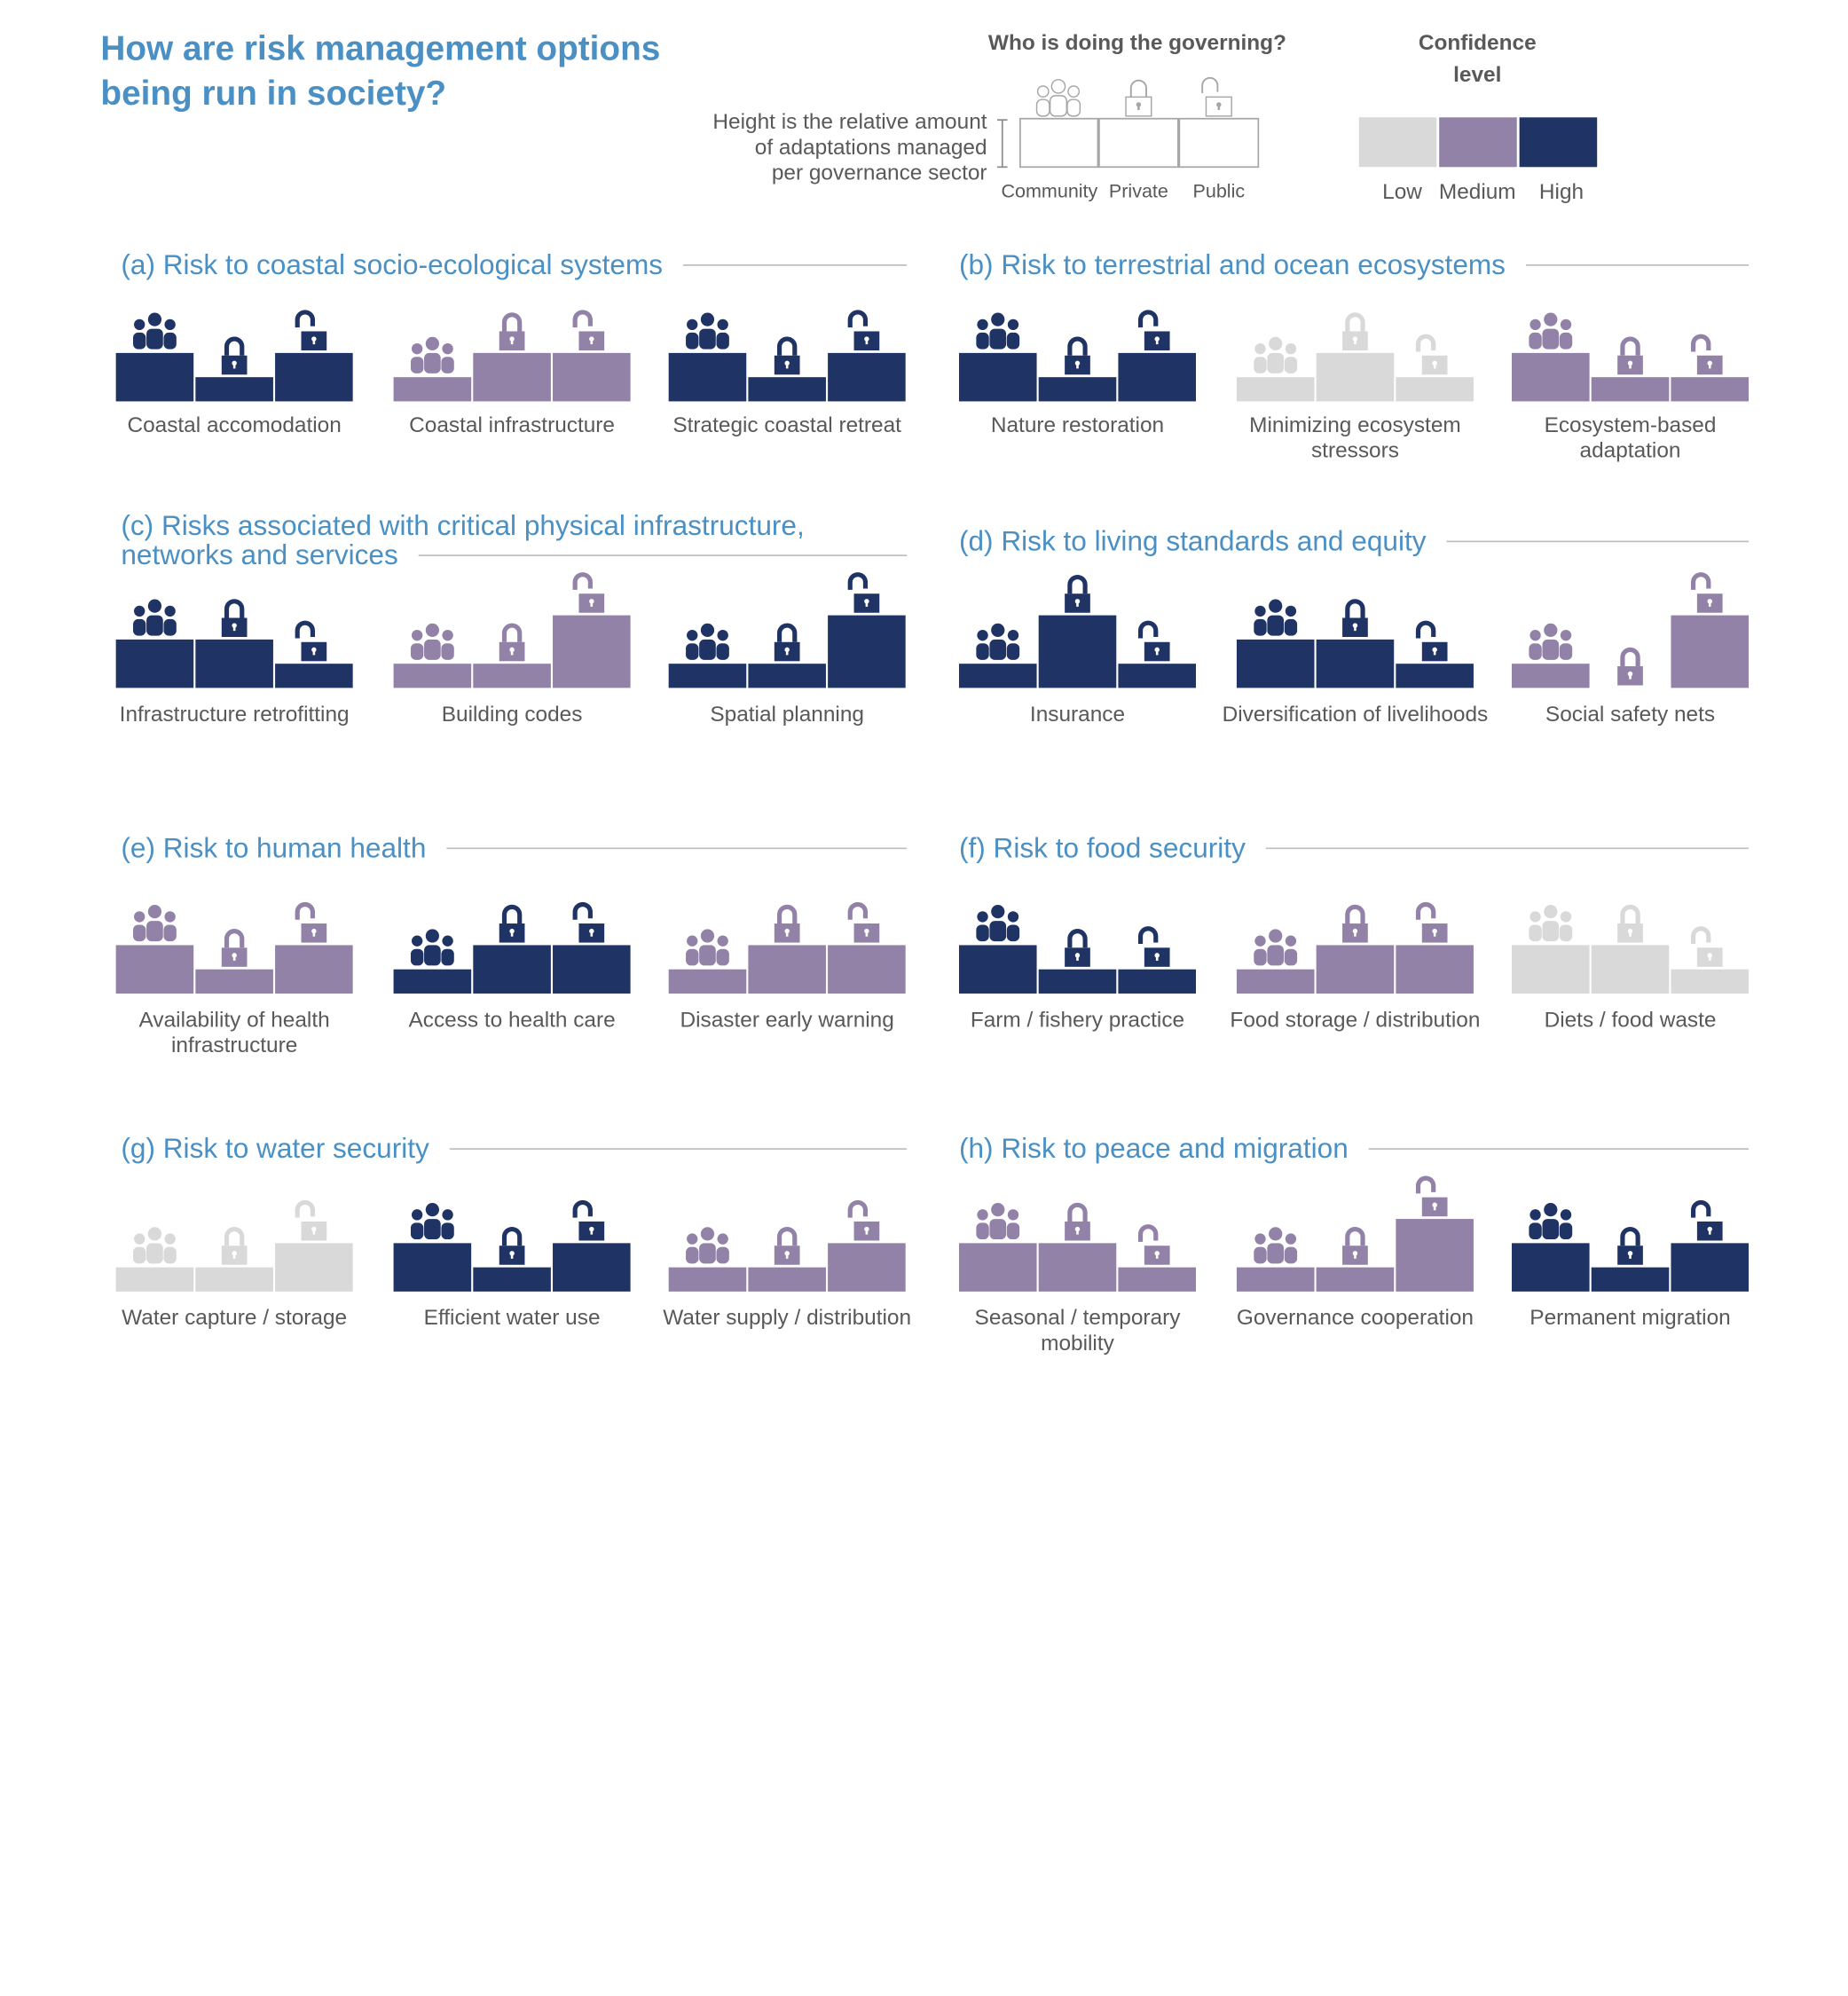  What do you see at coordinates (1630, 1318) in the screenshot?
I see `option-label: Permanent migration` at bounding box center [1630, 1318].